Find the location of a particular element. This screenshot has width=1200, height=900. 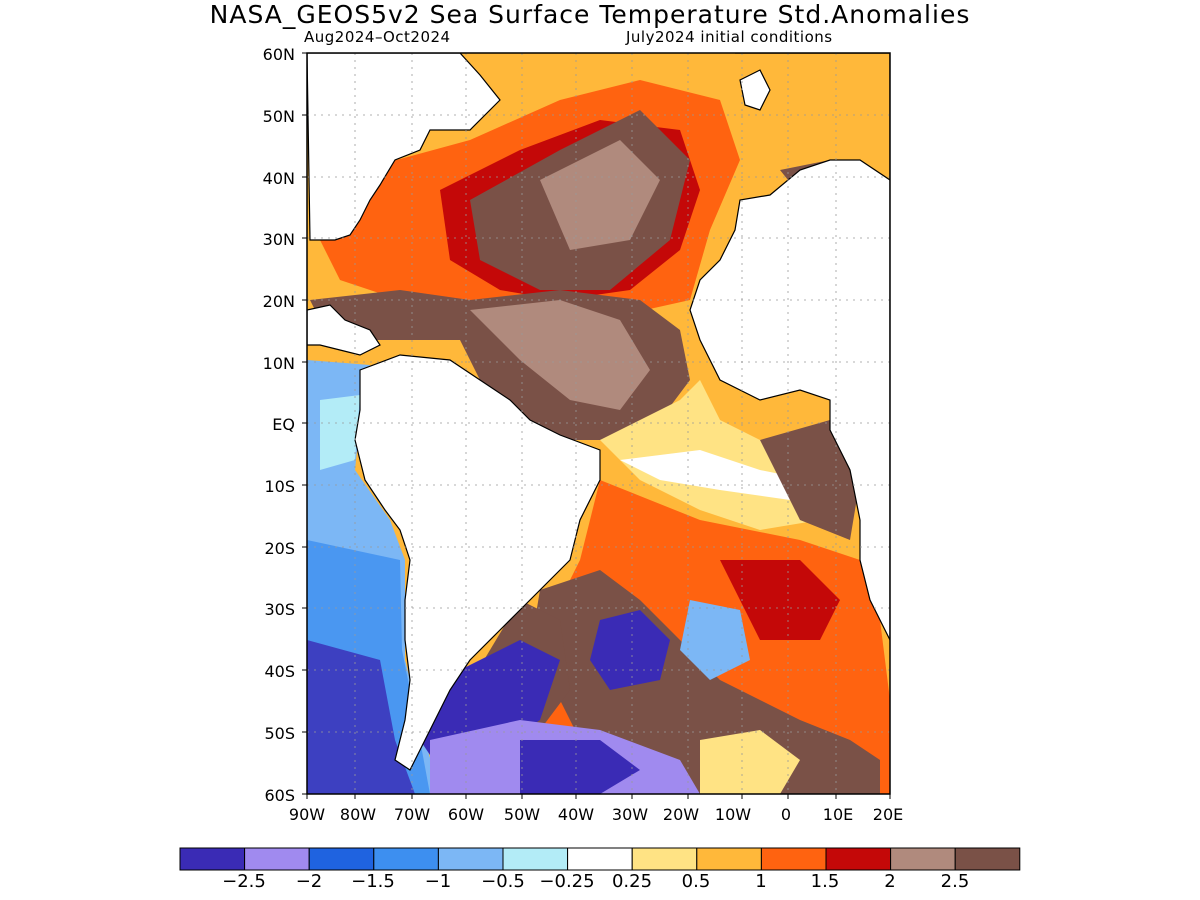

south-atlantic-cool-patch is located at coordinates (715, 640).